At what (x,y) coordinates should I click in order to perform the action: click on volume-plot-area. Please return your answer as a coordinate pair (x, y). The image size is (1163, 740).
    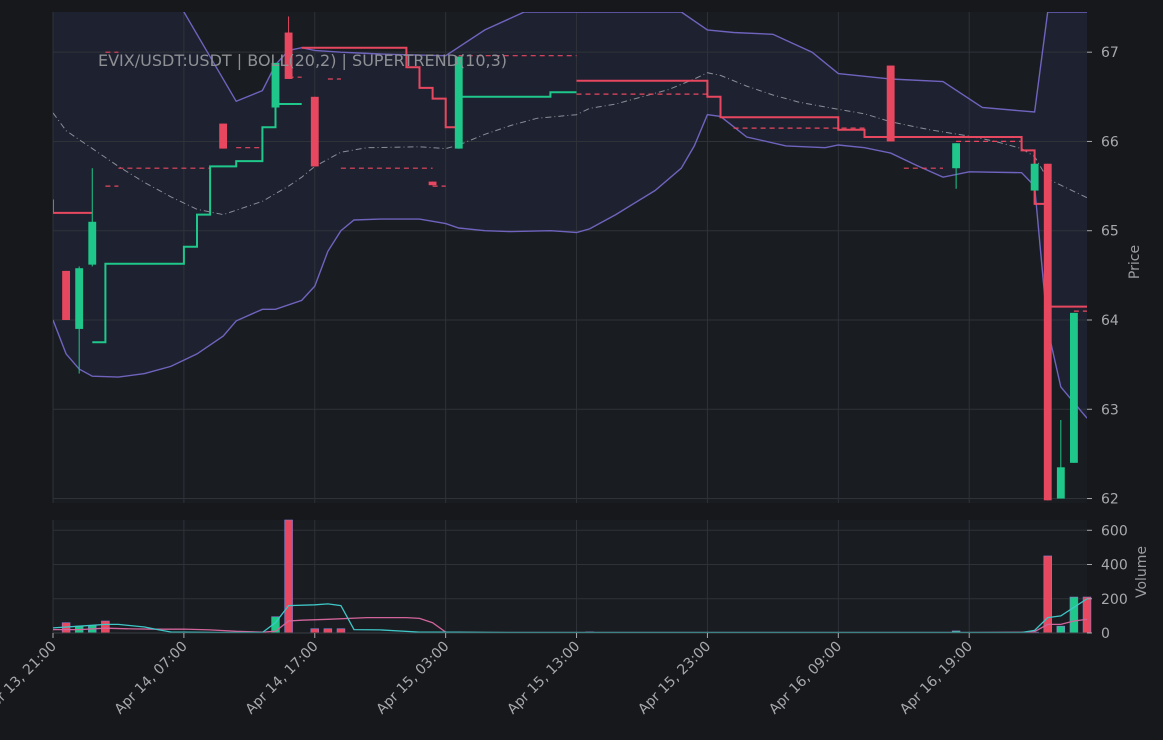
    Looking at the image, I should click on (570, 576).